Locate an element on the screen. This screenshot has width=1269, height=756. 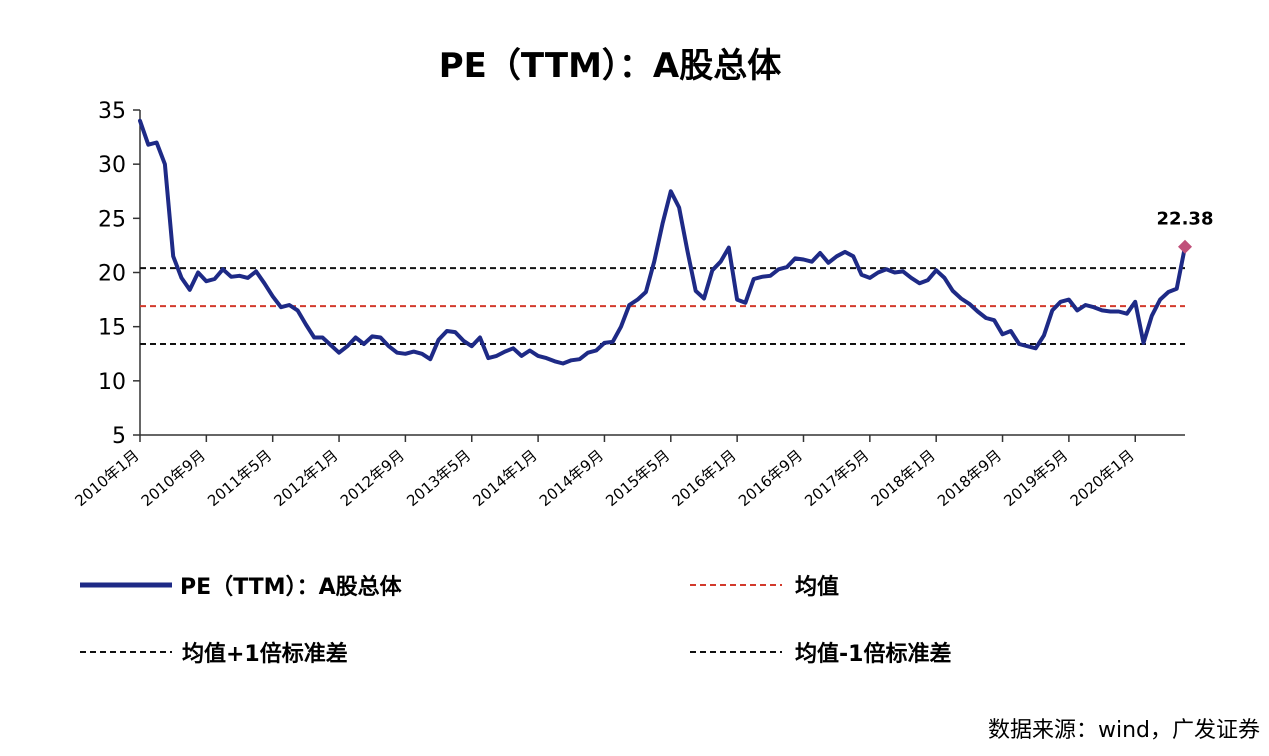
x-tick-label: 2017年5月 is located at coordinates (836, 478).